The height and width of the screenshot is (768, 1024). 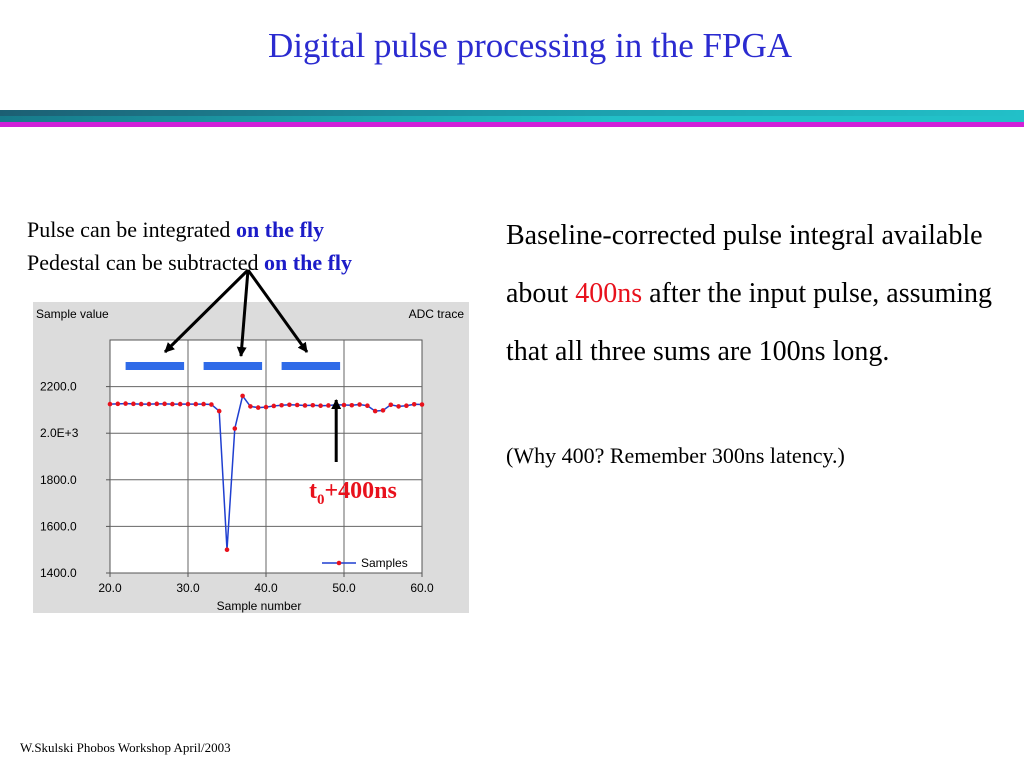 What do you see at coordinates (344, 588) in the screenshot?
I see `x-tick-label: 50.0` at bounding box center [344, 588].